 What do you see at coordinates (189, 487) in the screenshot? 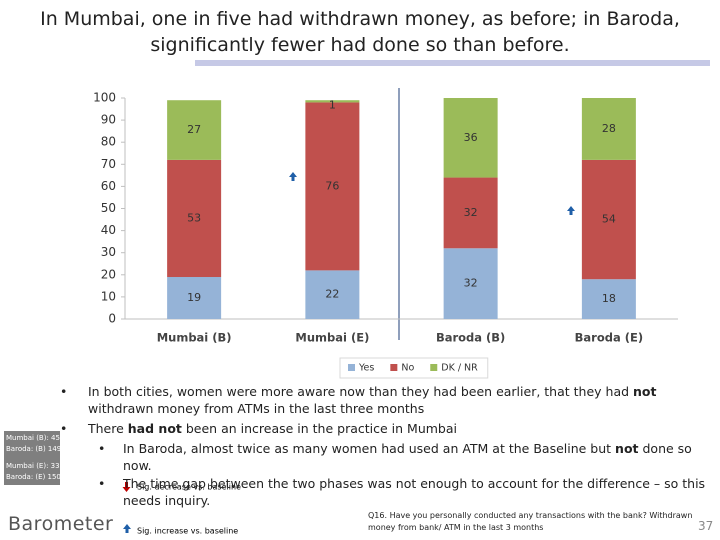
I see `sig-decrease-label: Sig. decrease vs. baseline` at bounding box center [189, 487].